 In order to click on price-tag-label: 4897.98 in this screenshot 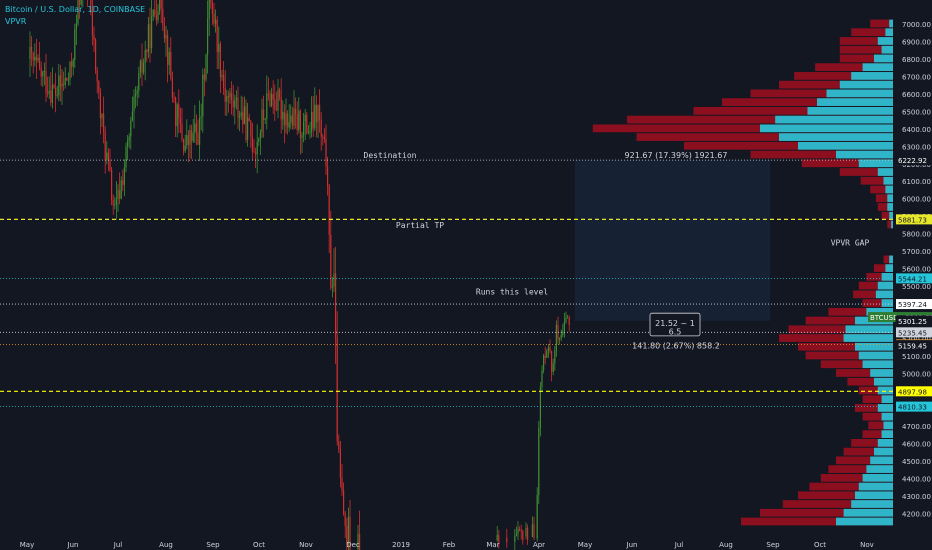, I will do `click(912, 392)`.